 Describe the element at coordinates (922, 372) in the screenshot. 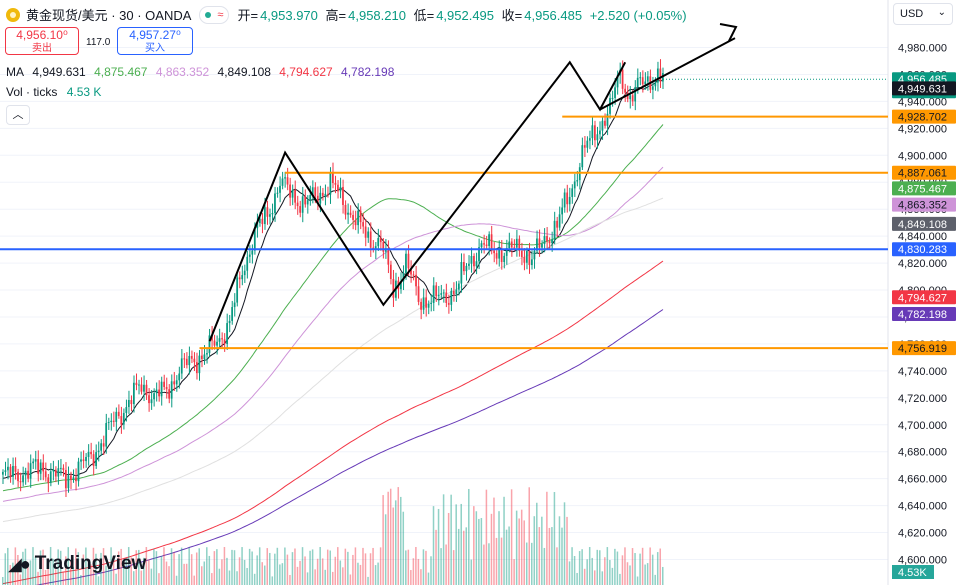

I see `y-tick-label: 4,740.000` at that location.